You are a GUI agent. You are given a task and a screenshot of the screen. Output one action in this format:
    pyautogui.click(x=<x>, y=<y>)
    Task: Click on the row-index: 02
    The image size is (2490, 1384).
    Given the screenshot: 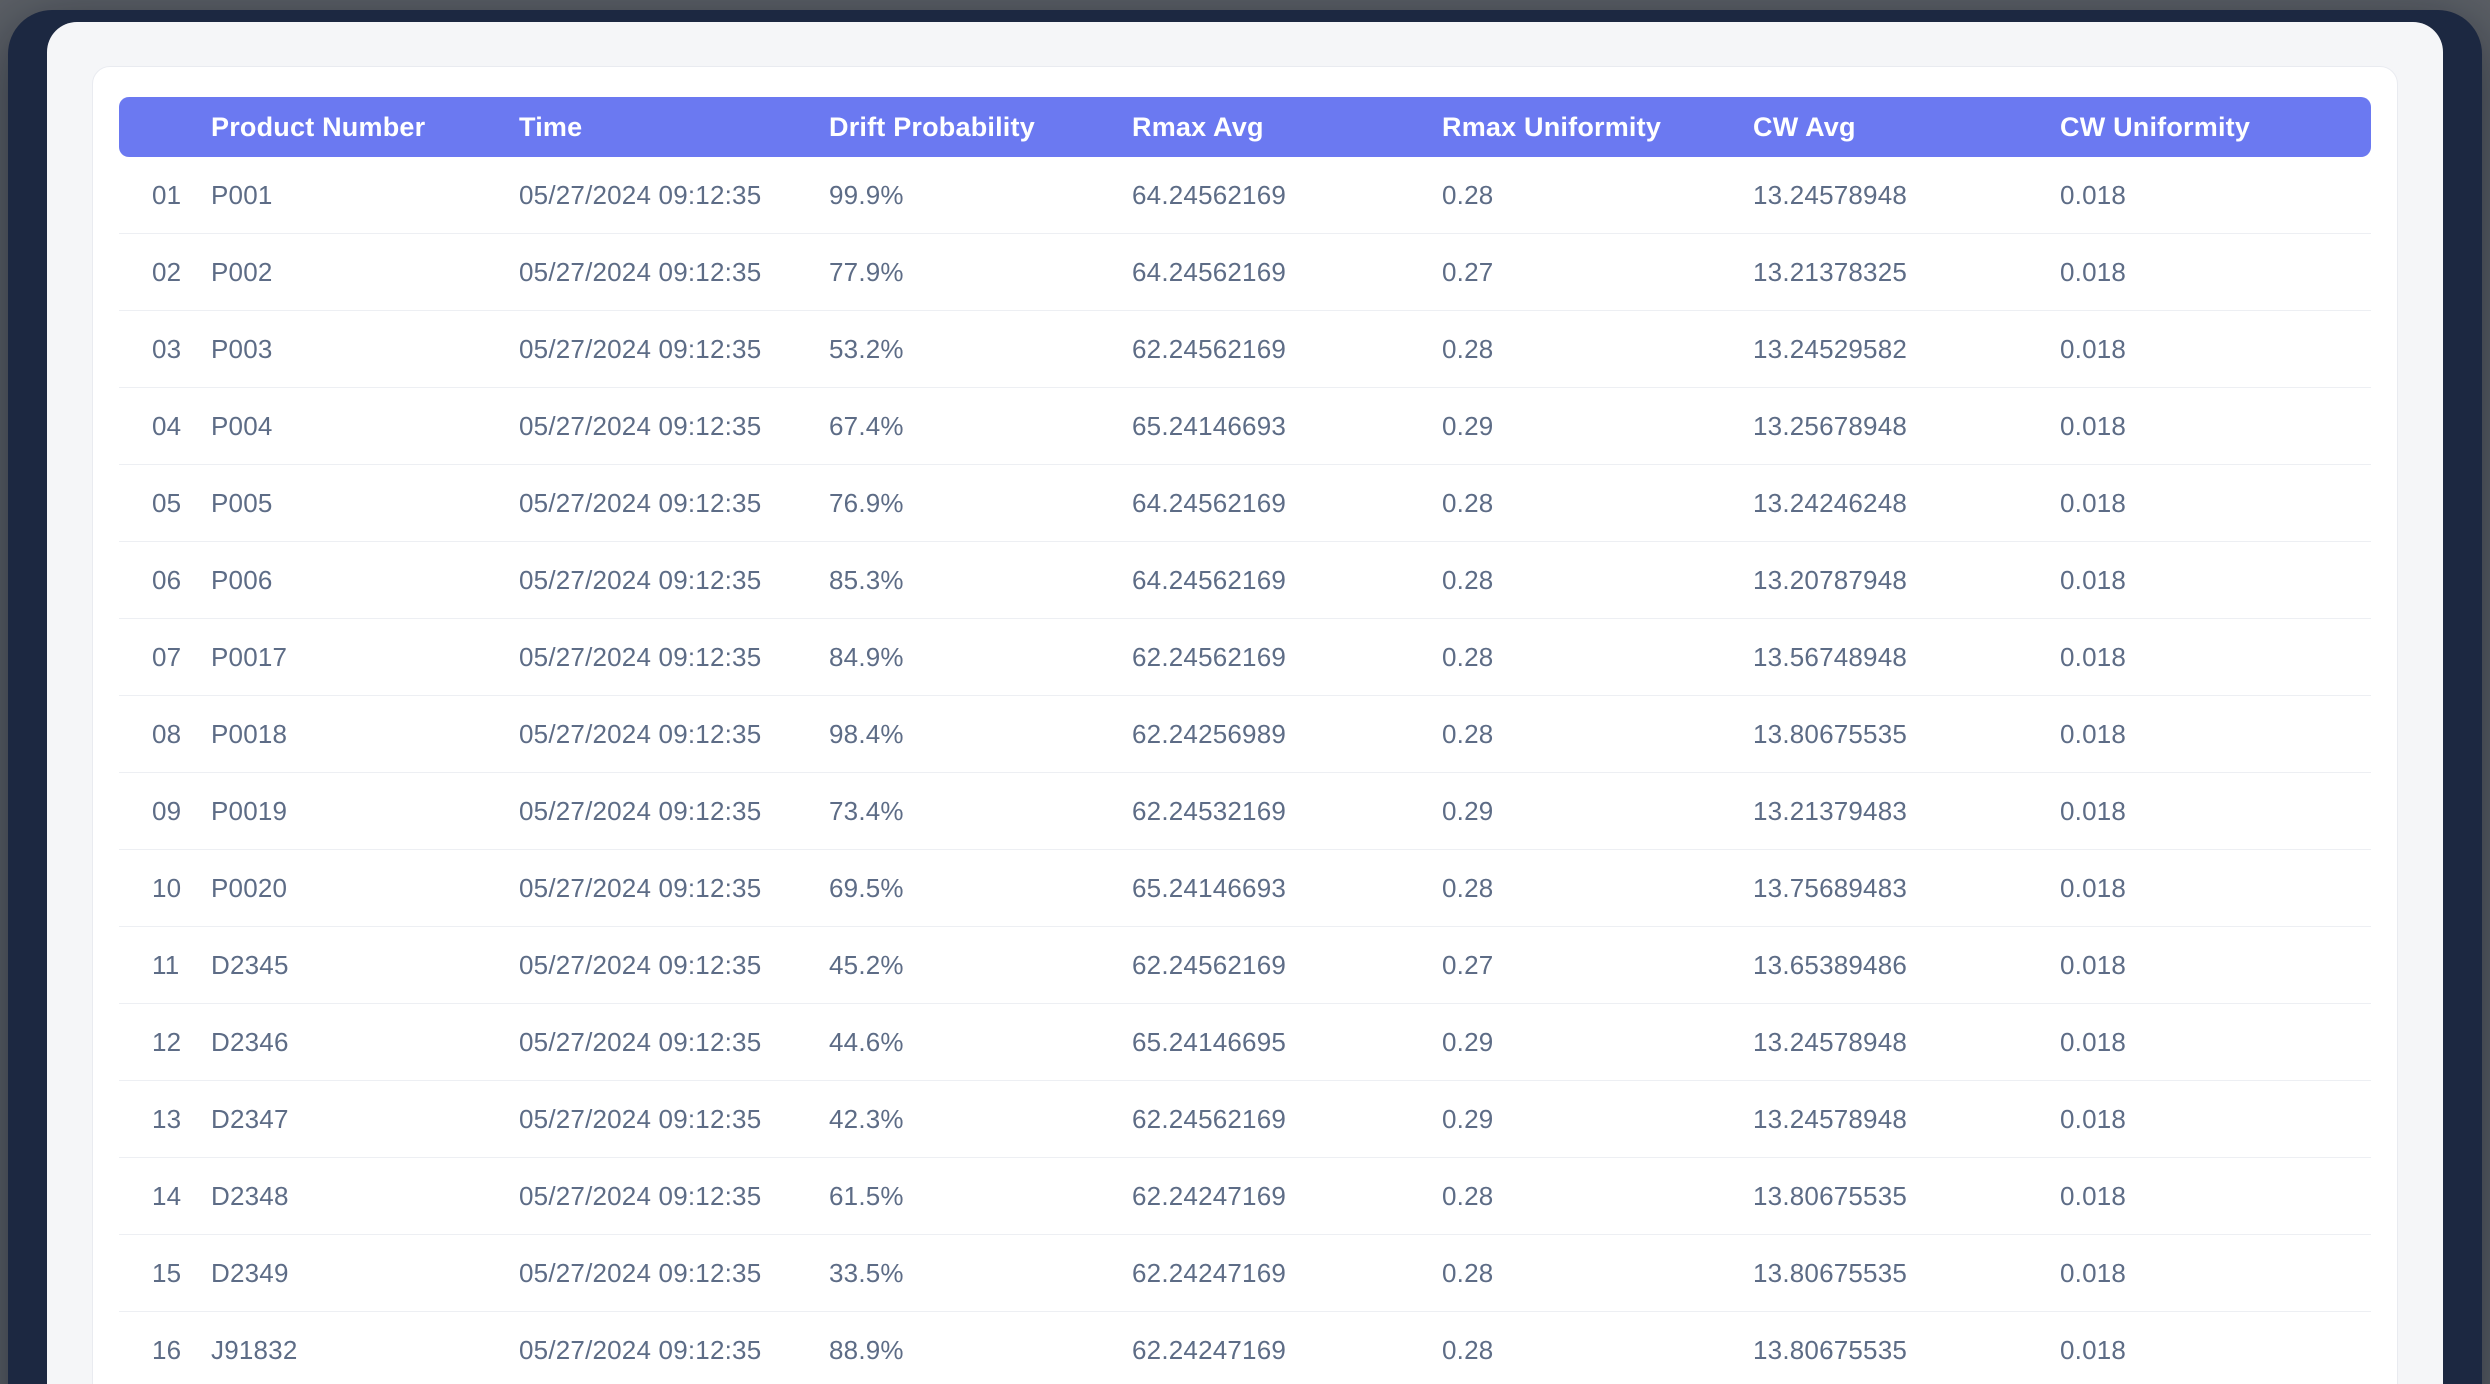 What is the action you would take?
    pyautogui.click(x=167, y=271)
    